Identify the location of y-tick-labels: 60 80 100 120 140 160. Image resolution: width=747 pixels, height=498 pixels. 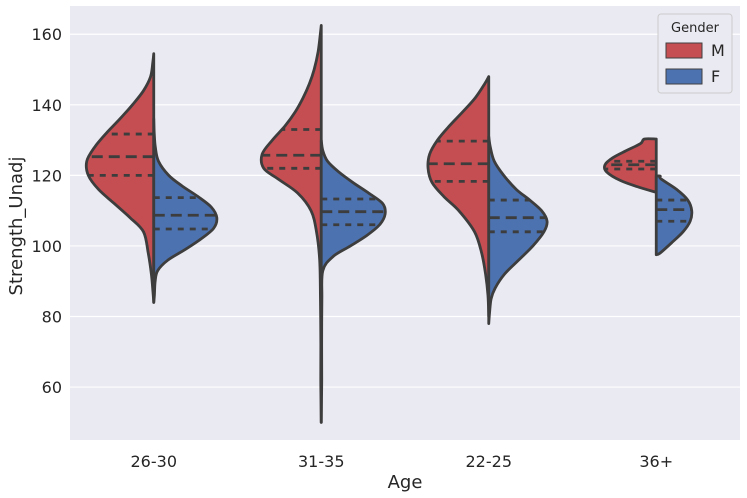
(46, 211).